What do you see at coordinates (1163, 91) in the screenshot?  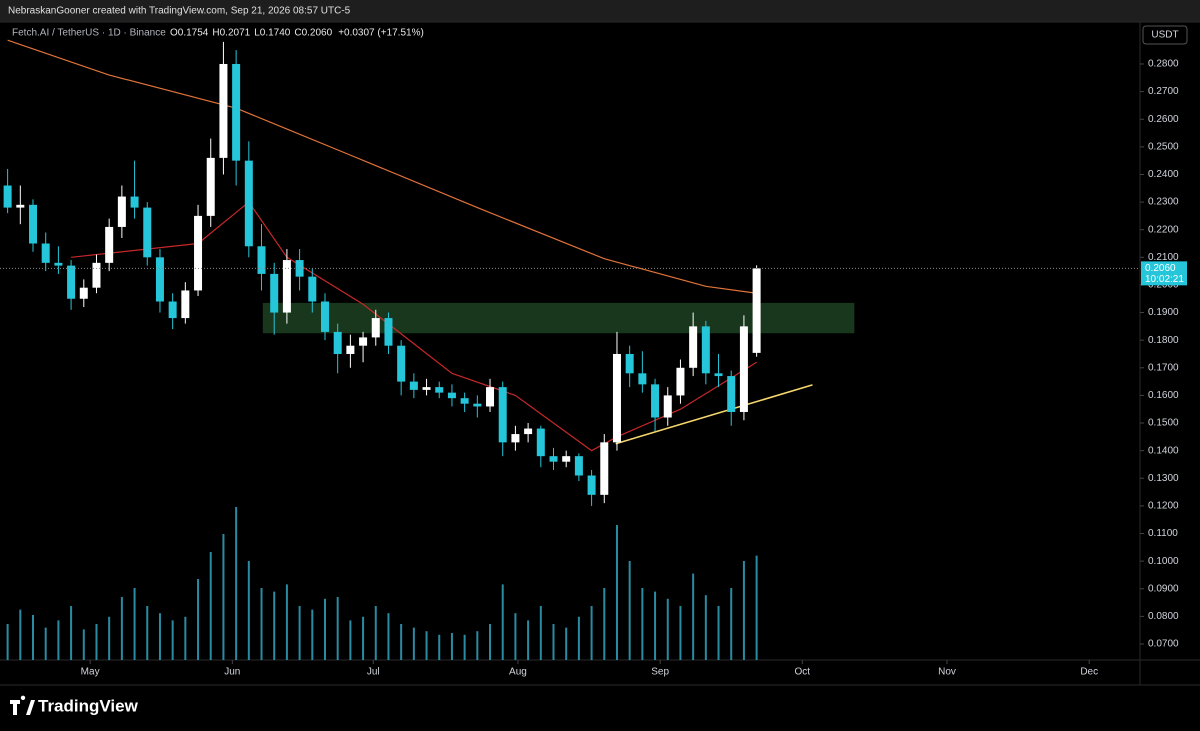 I see `y-tick-label: 0.2700` at bounding box center [1163, 91].